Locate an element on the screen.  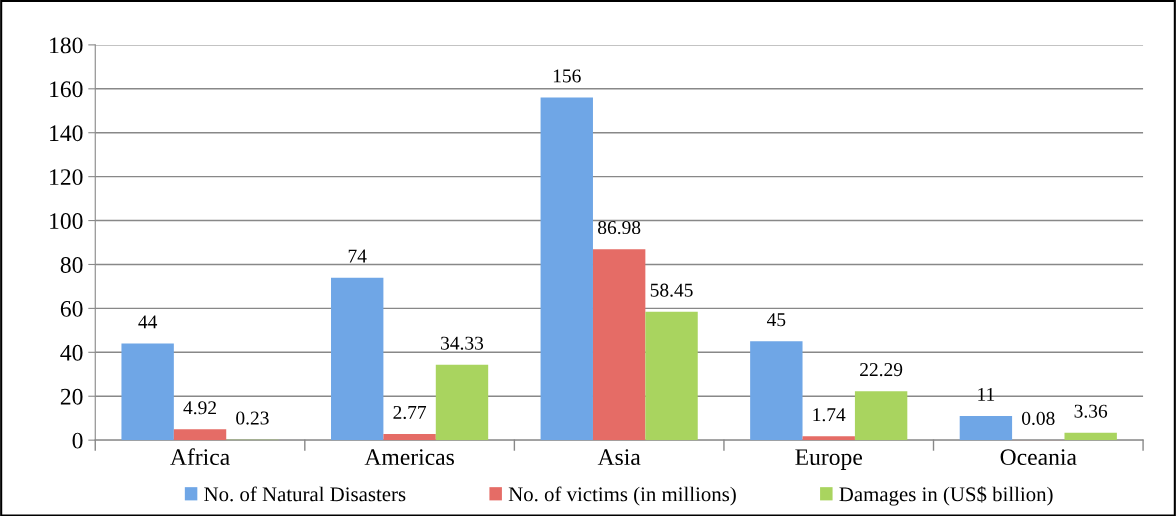
data-label: 4.92 is located at coordinates (199, 408).